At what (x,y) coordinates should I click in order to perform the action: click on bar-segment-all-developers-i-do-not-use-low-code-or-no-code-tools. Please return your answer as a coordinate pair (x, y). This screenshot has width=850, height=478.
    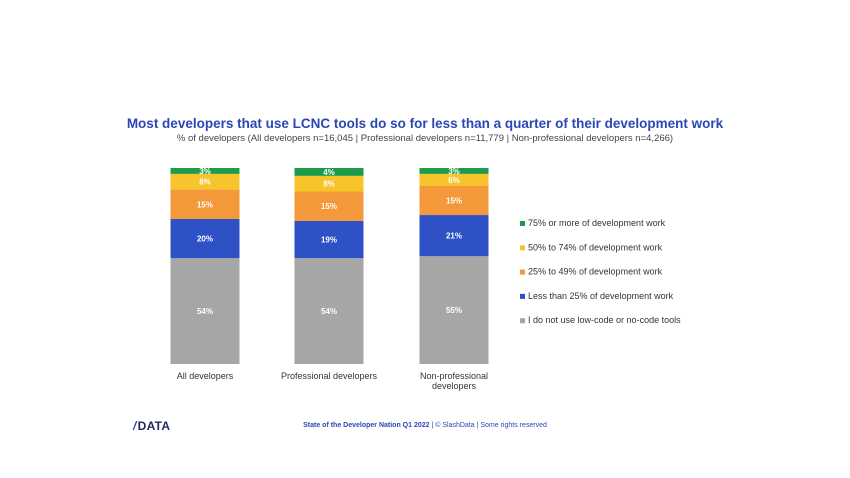
    Looking at the image, I should click on (205, 311).